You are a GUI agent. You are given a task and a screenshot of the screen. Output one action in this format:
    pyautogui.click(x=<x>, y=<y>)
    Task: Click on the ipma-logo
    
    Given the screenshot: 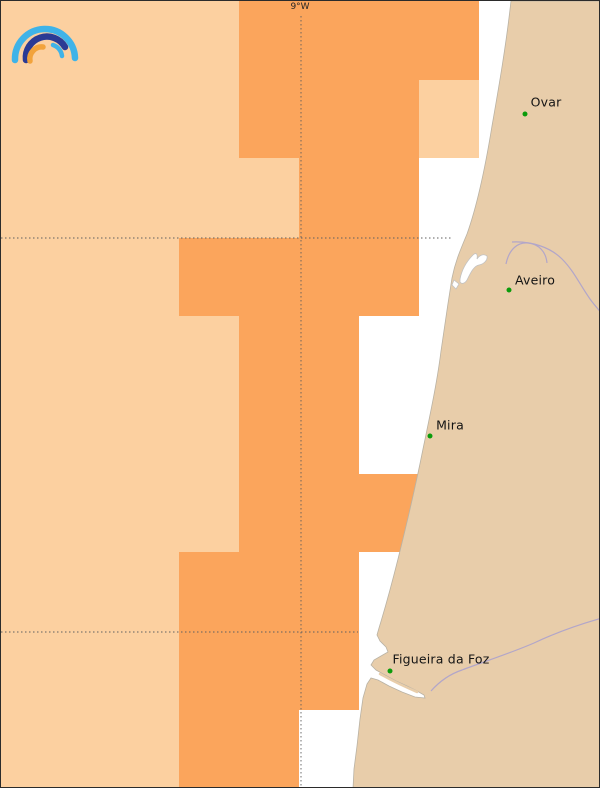 What is the action you would take?
    pyautogui.click(x=45, y=44)
    